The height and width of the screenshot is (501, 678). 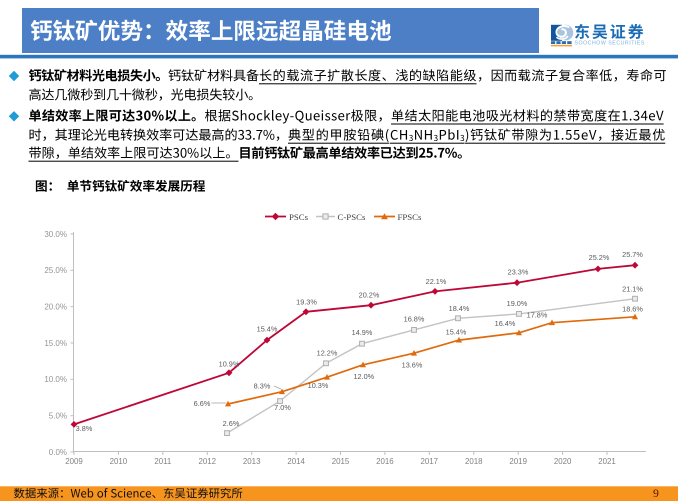 What do you see at coordinates (282, 407) in the screenshot?
I see `svg-text: 7.0%` at bounding box center [282, 407].